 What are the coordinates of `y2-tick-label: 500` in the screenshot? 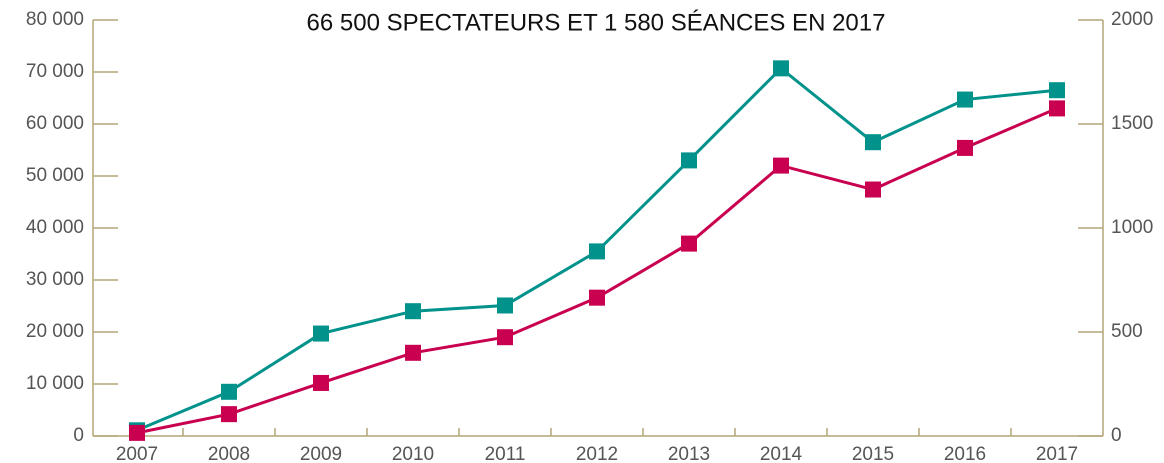 It's located at (1127, 331).